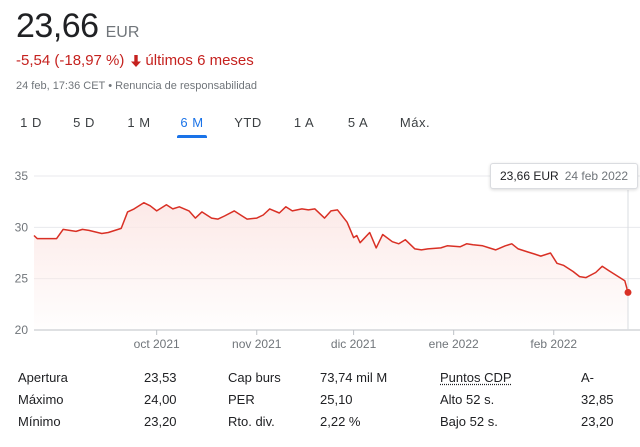 The height and width of the screenshot is (447, 640). What do you see at coordinates (22, 176) in the screenshot?
I see `y-tick-label: 35` at bounding box center [22, 176].